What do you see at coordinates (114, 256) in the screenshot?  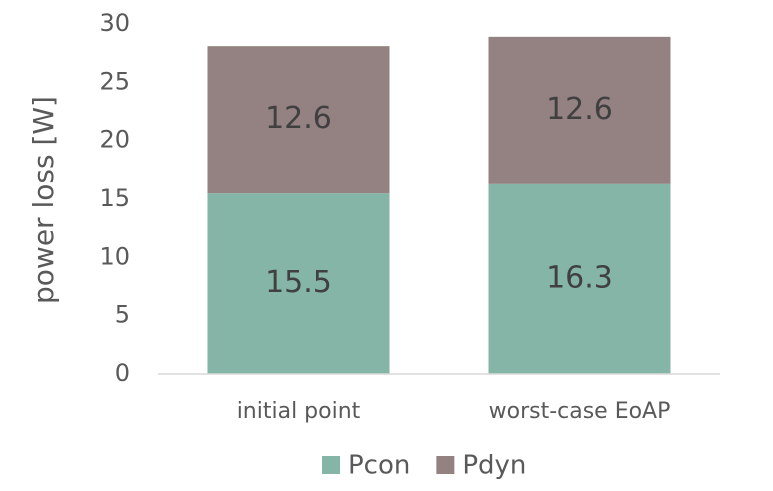 I see `y-tick-label: 10` at bounding box center [114, 256].